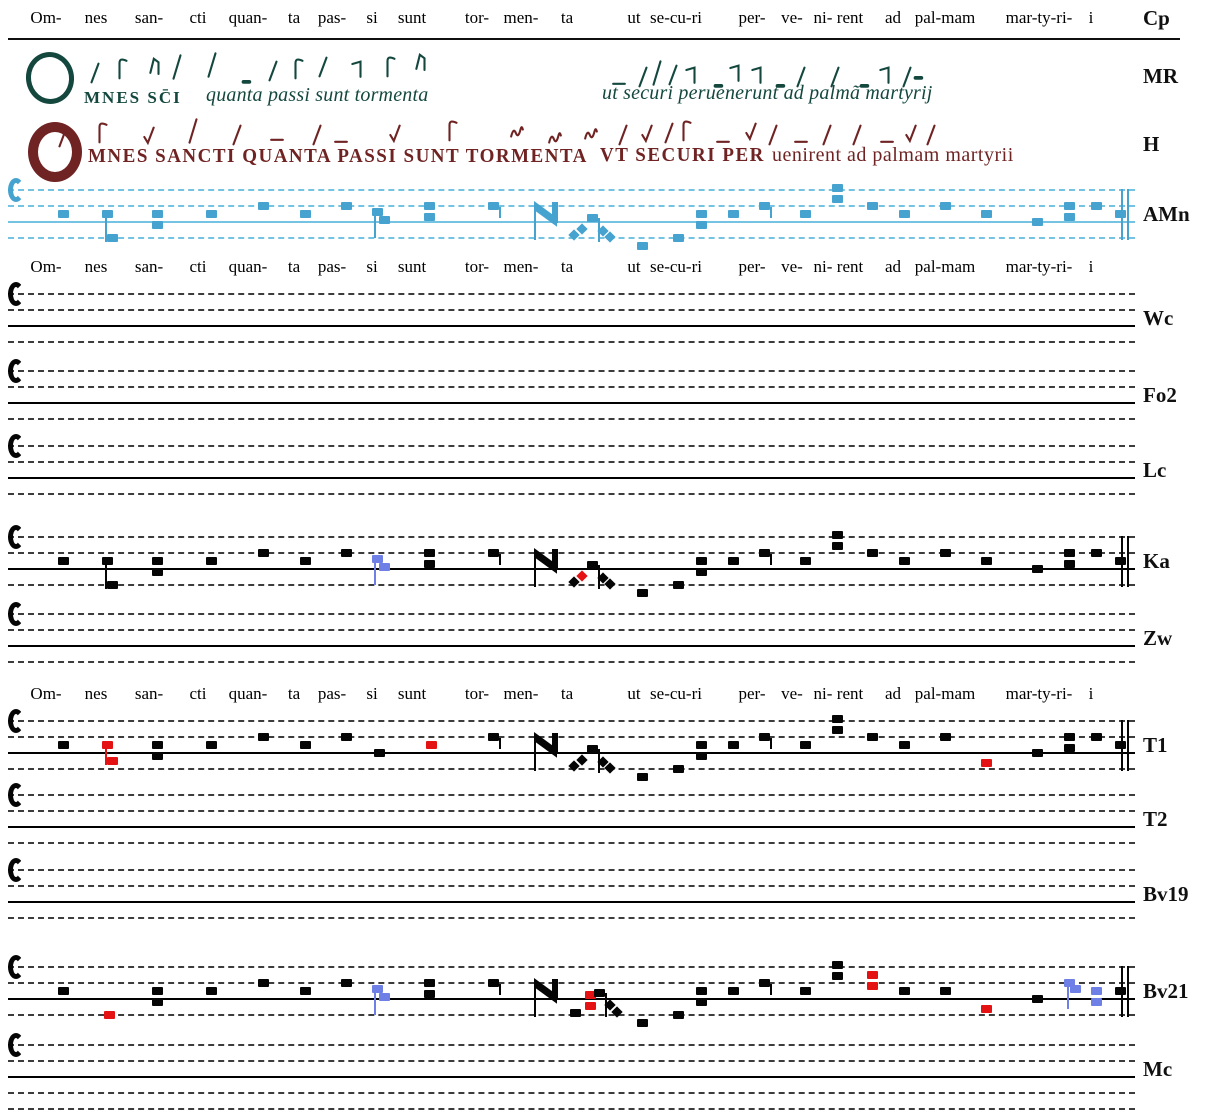 The image size is (1210, 1120). I want to click on porrectus-upstroke, so click(555, 559).